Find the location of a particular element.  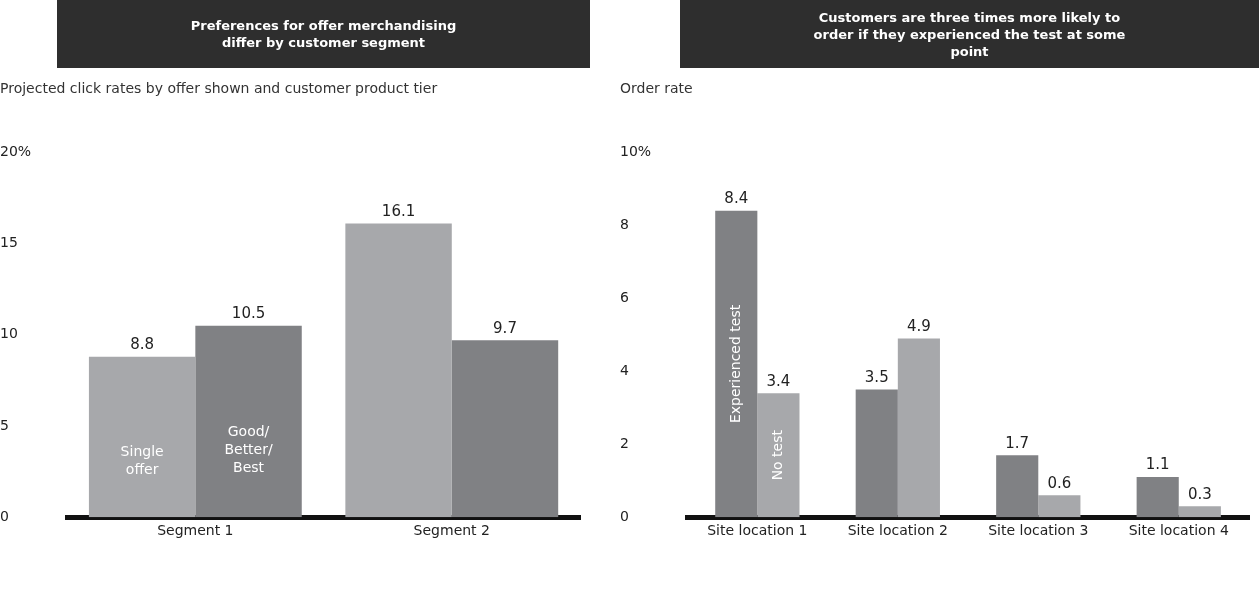

data-label: 4.9 is located at coordinates (918, 325).